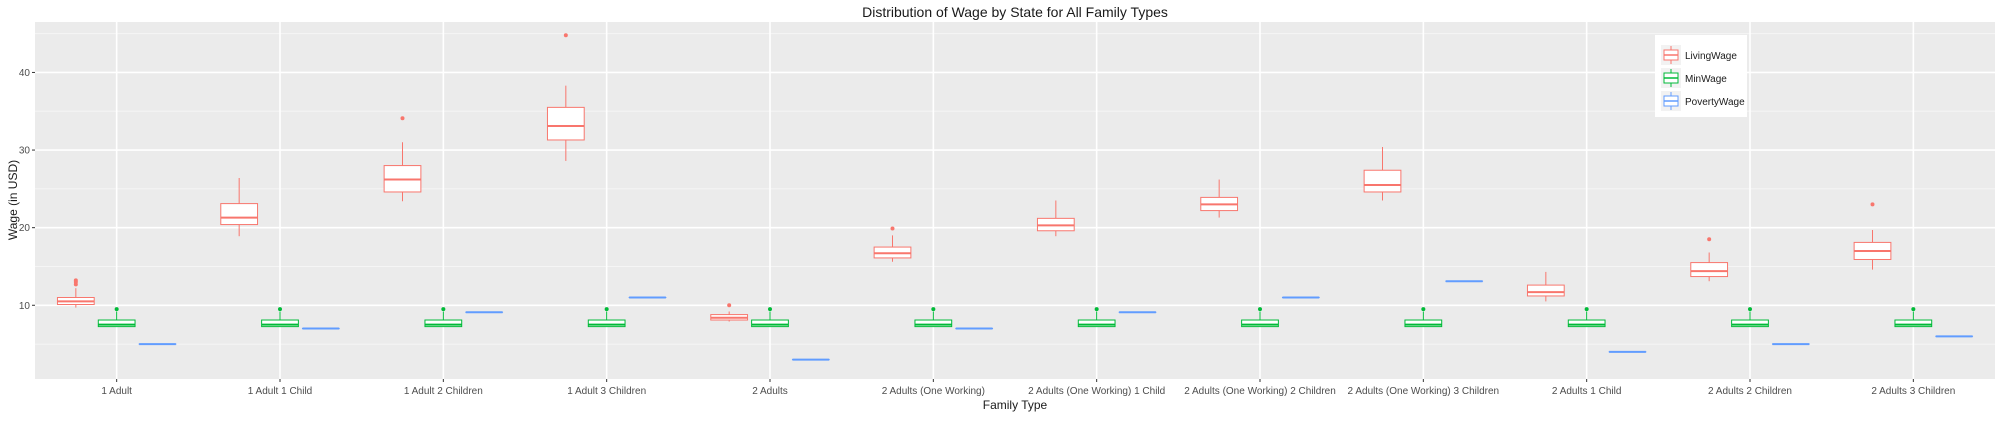 This screenshot has height=421, width=2000. I want to click on x-tick-label: 1 Adult, so click(116, 391).